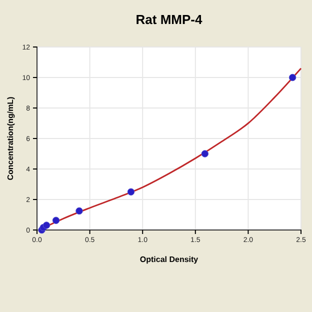 This screenshot has width=312, height=312. I want to click on x-axis-title: Optical Density, so click(169, 259).